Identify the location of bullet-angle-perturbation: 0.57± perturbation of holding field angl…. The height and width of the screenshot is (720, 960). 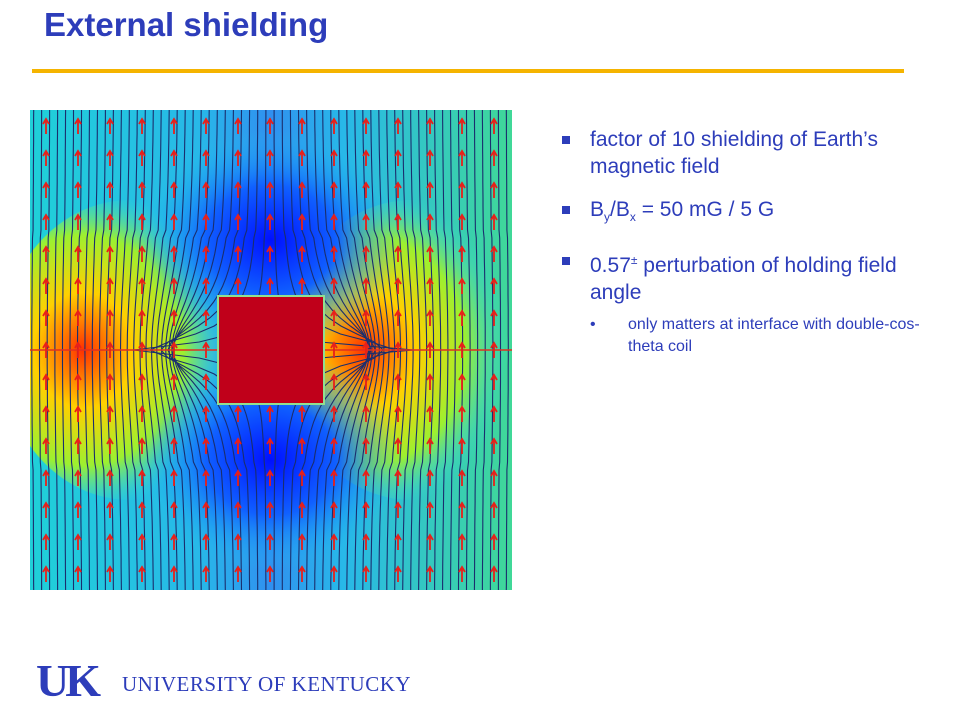
(755, 276).